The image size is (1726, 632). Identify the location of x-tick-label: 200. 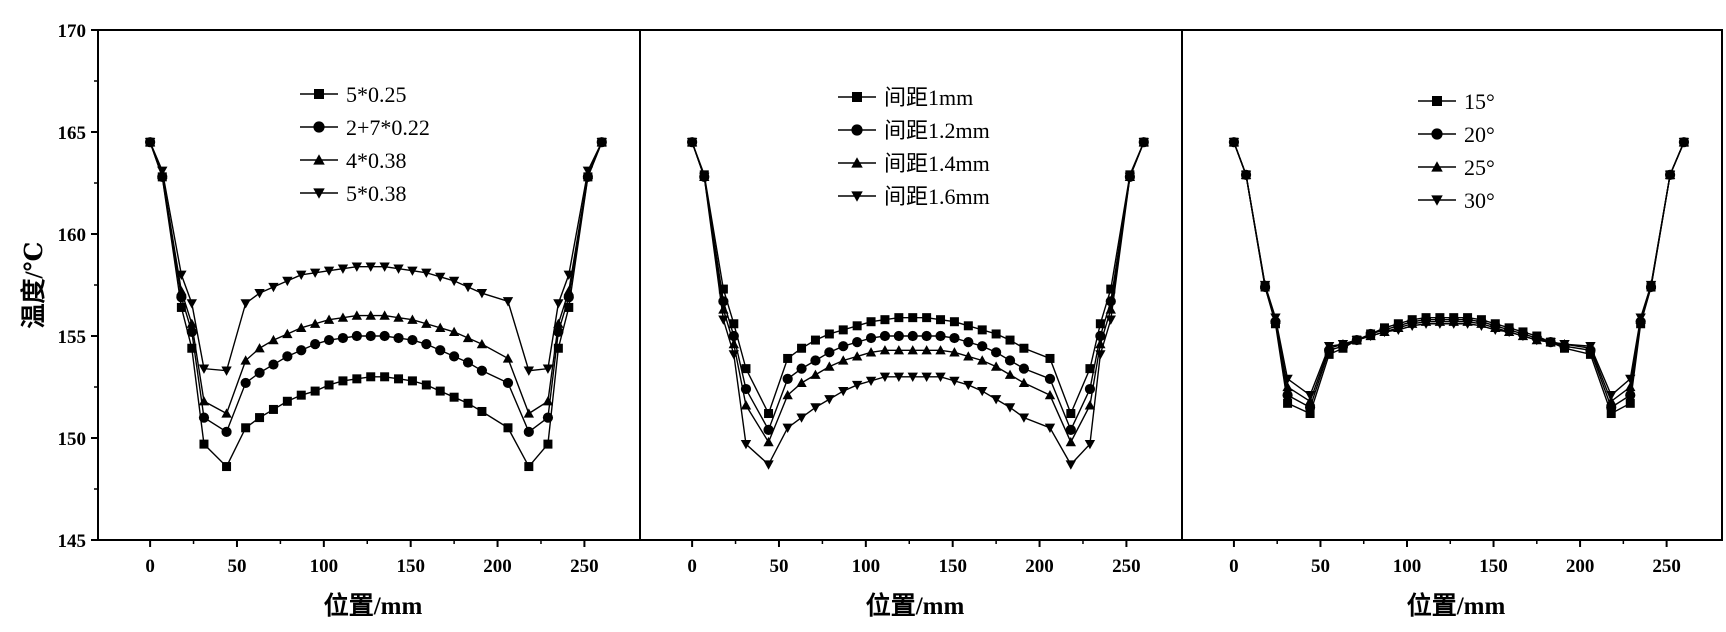
(1580, 566).